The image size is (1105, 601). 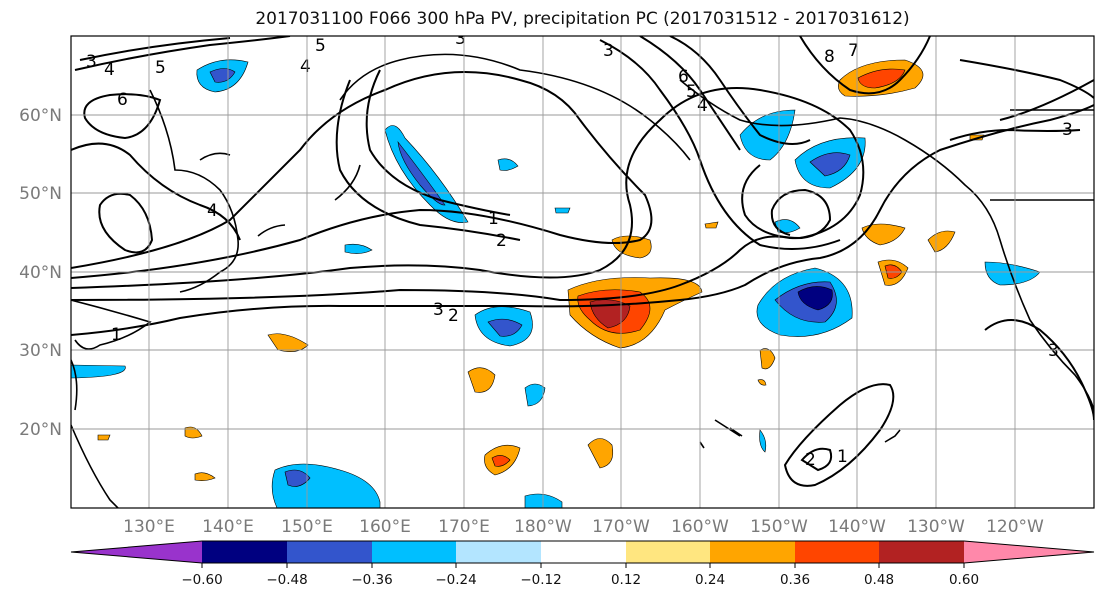 What do you see at coordinates (228, 527) in the screenshot?
I see `lon-label: 140°E` at bounding box center [228, 527].